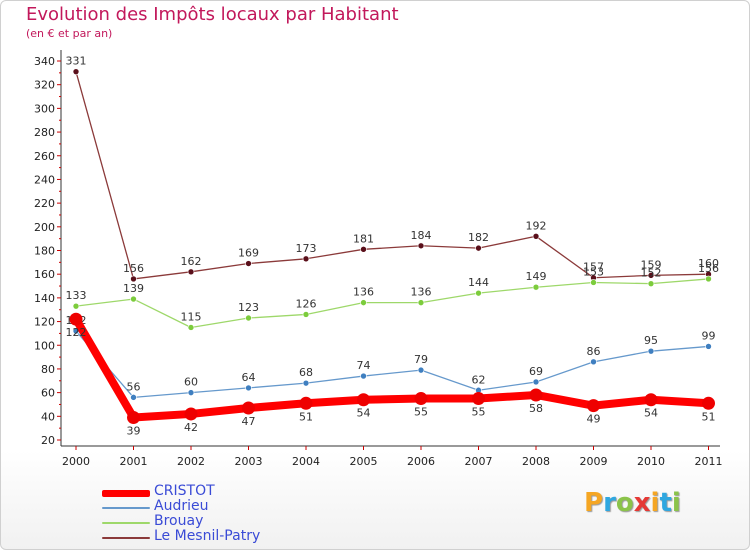 The width and height of the screenshot is (750, 550). Describe the element at coordinates (624, 503) in the screenshot. I see `logo-letter: o` at that location.